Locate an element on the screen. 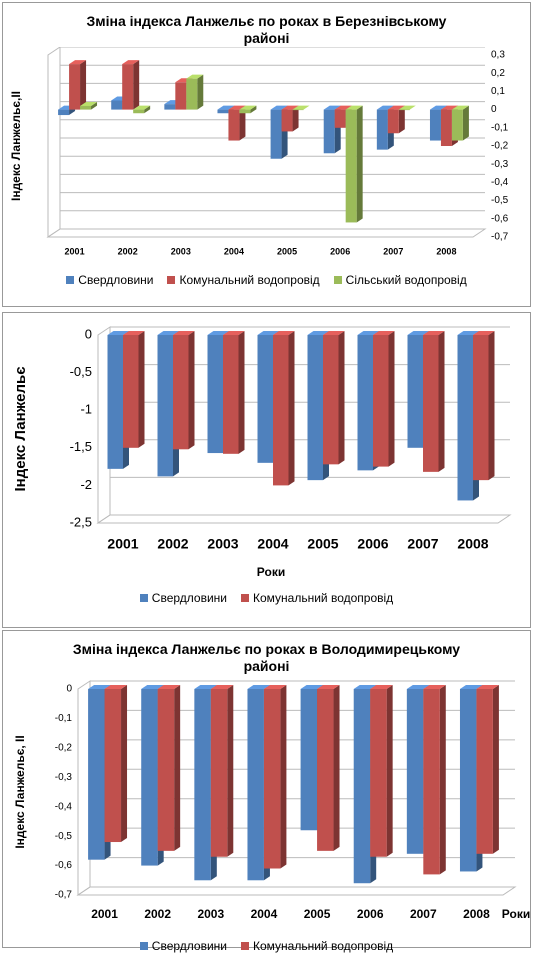 This screenshot has height=953, width=535. x-tick-label: 2008 is located at coordinates (476, 914).